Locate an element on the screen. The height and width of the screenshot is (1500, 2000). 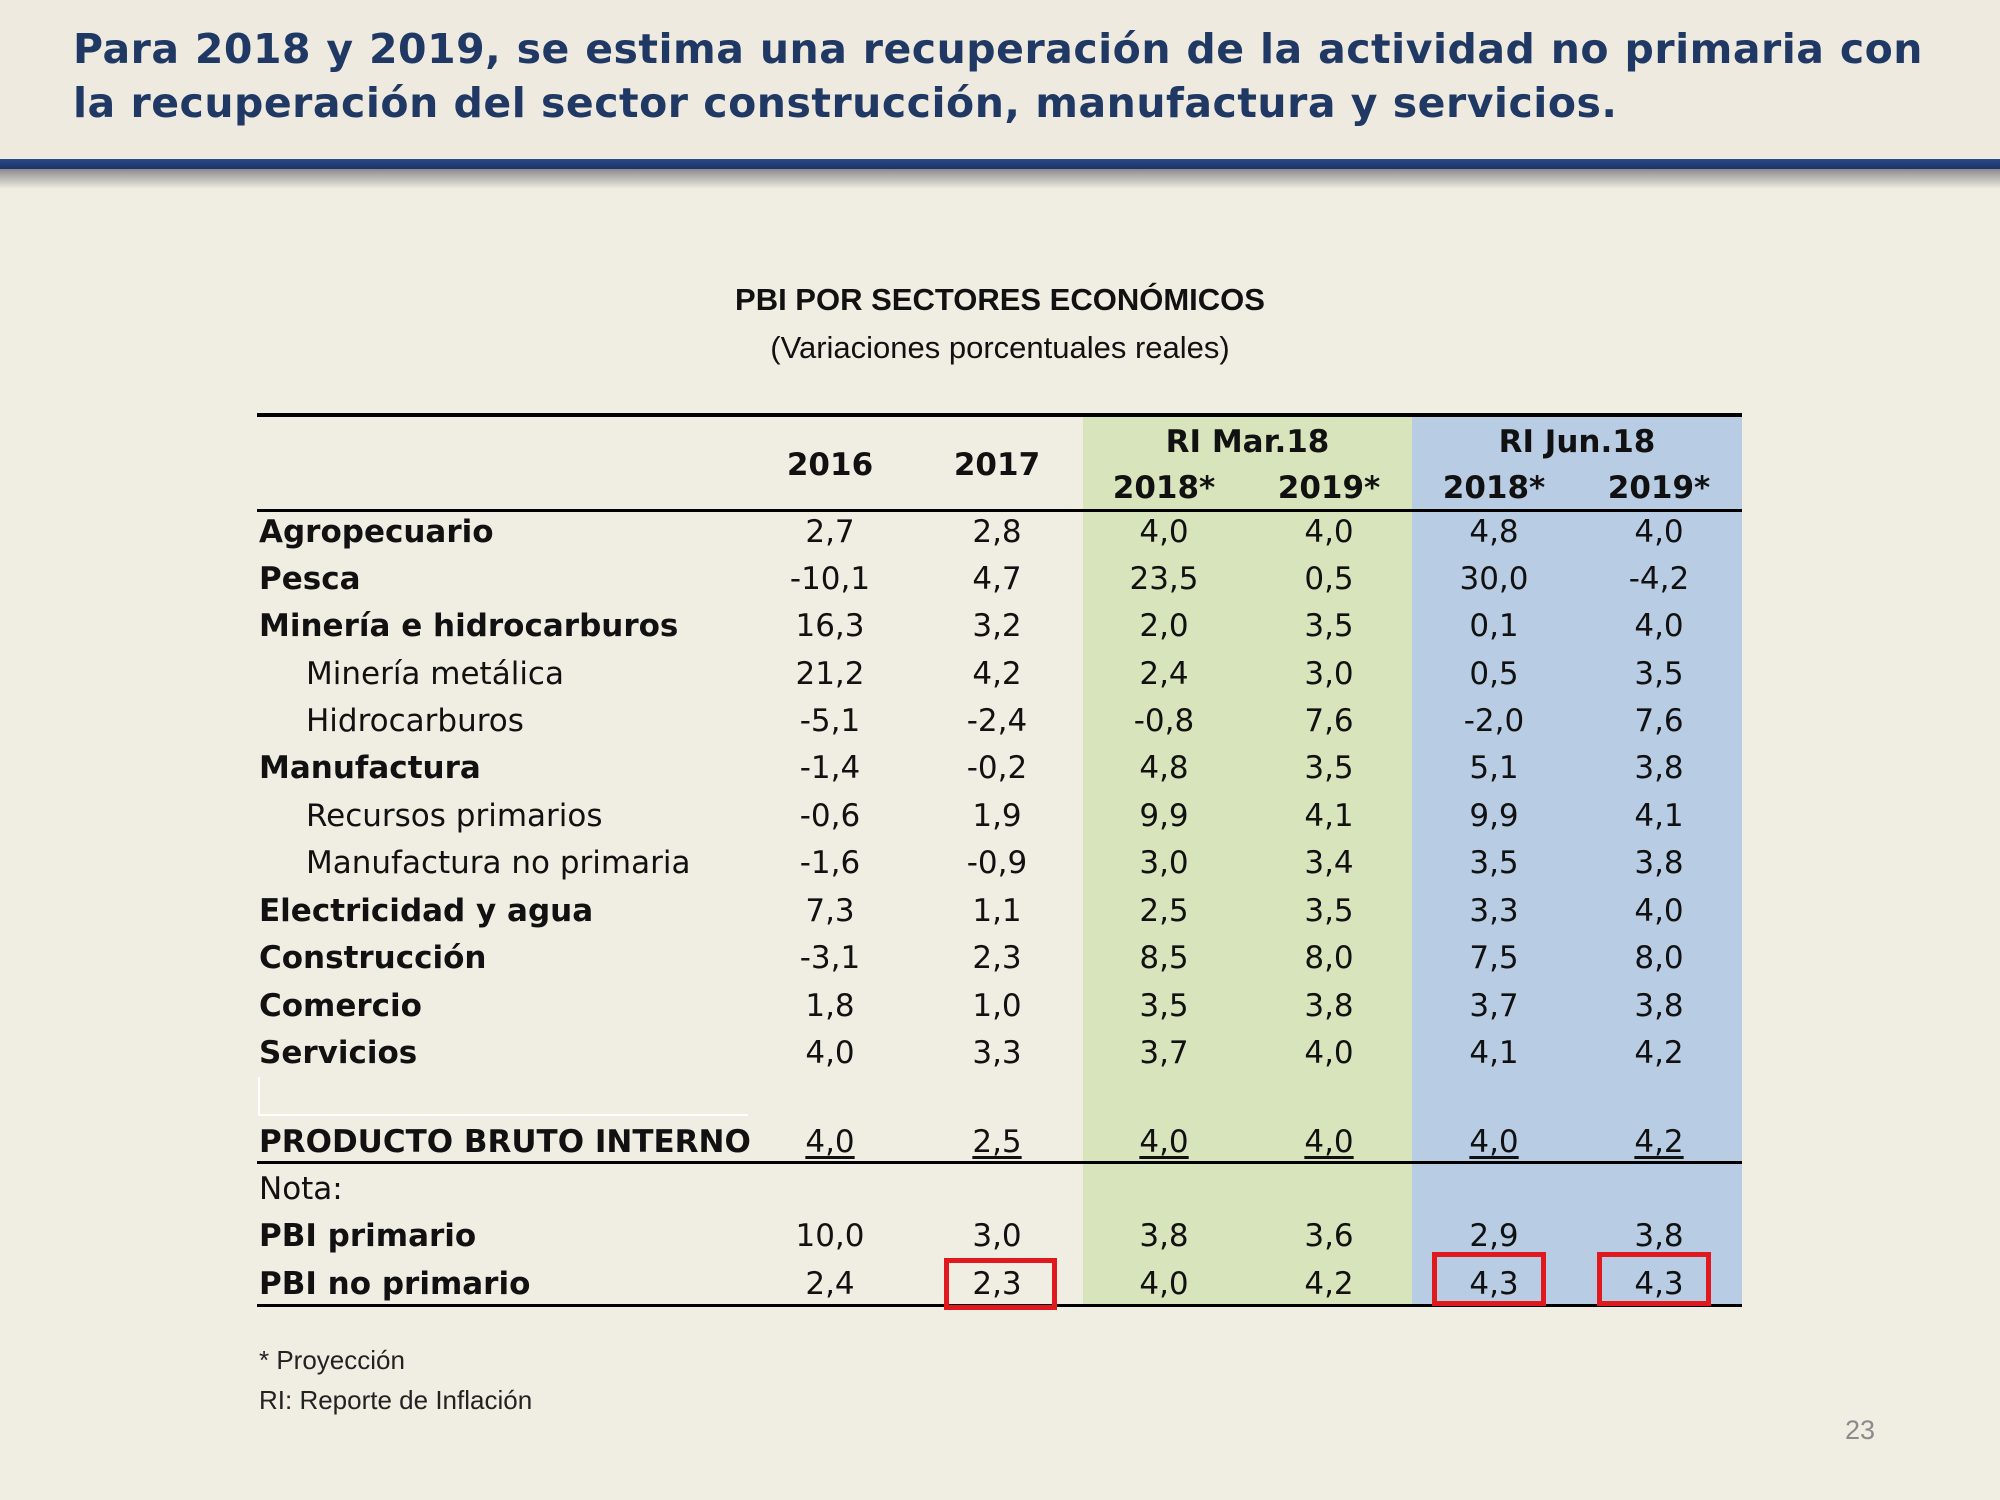
slide-header is located at coordinates (1000, 79).